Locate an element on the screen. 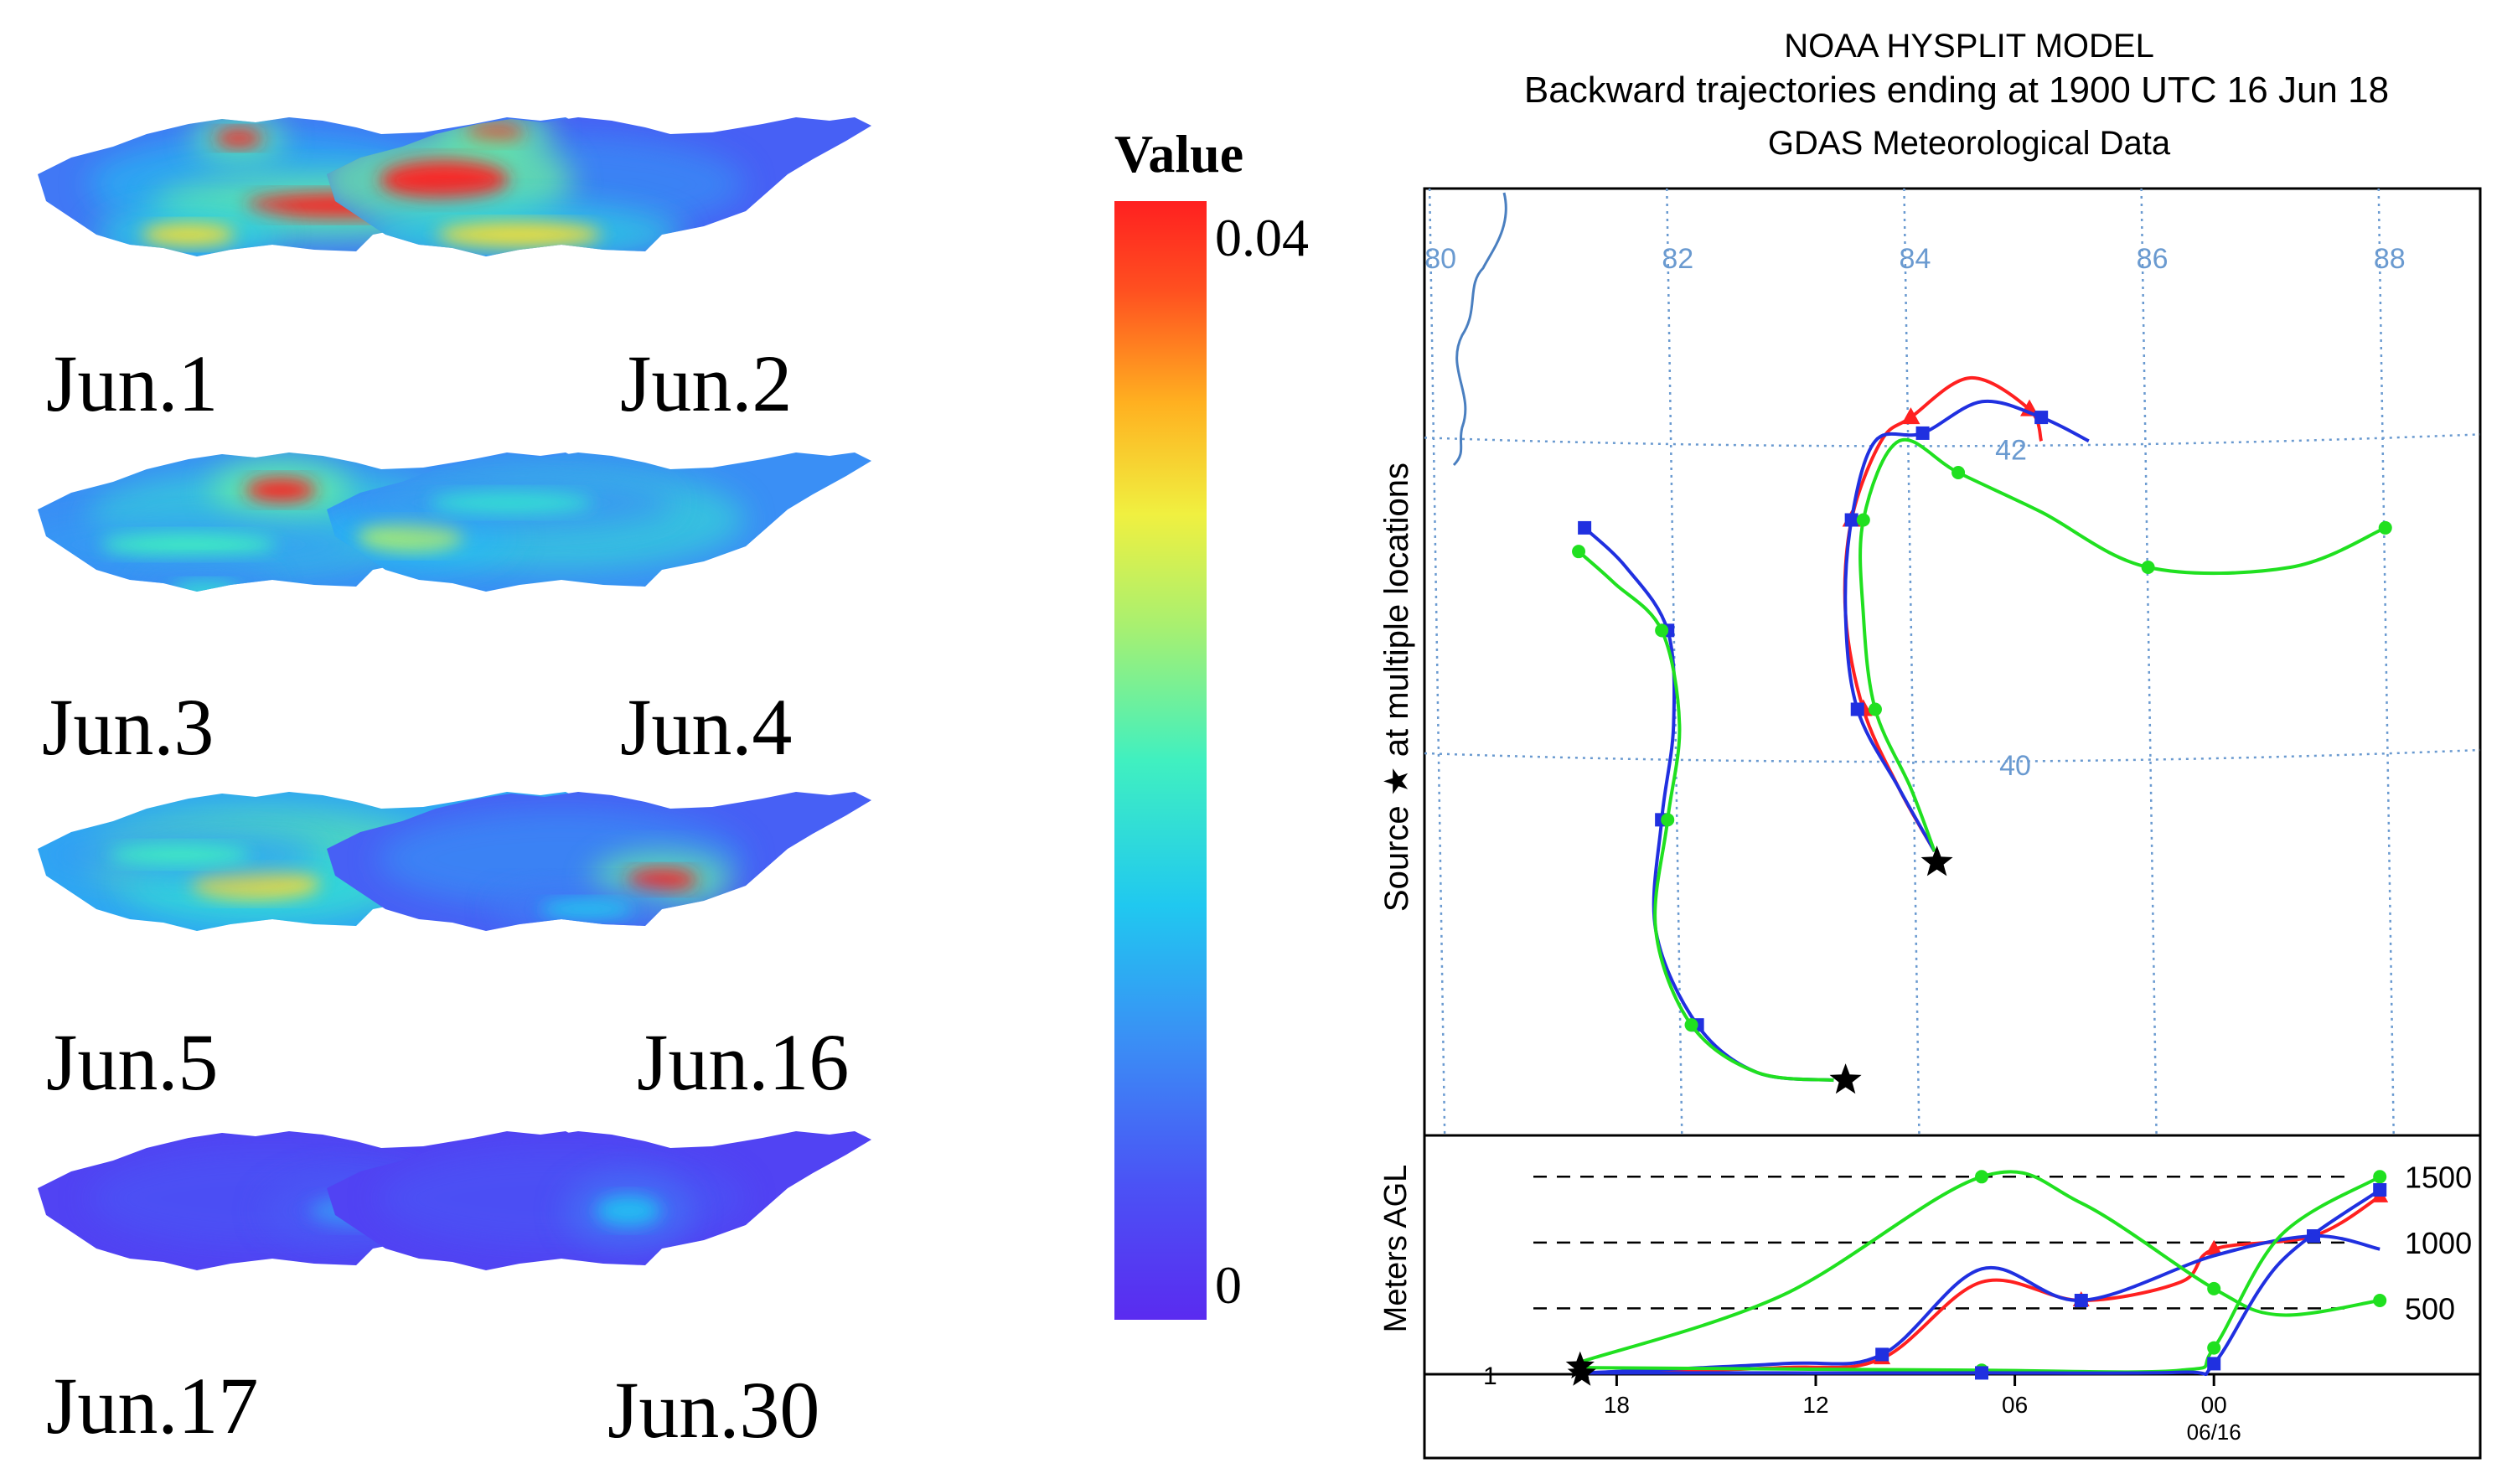 The height and width of the screenshot is (1484, 2502). background-haze is located at coordinates (561, 1199).